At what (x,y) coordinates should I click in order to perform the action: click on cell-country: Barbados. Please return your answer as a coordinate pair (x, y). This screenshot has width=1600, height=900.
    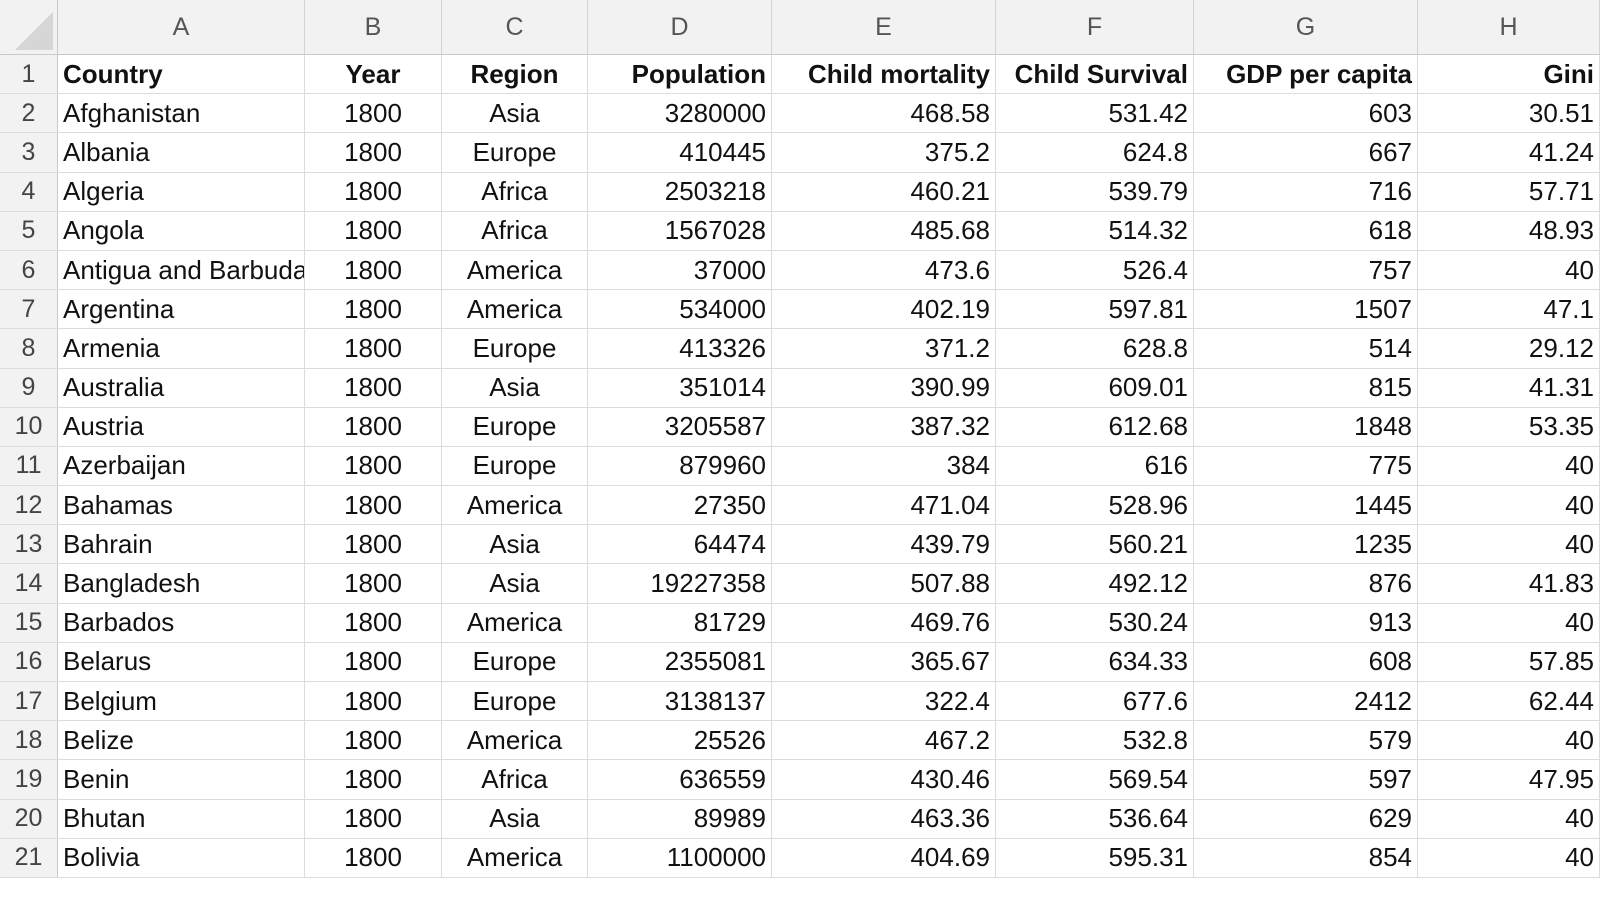
    Looking at the image, I should click on (181, 622).